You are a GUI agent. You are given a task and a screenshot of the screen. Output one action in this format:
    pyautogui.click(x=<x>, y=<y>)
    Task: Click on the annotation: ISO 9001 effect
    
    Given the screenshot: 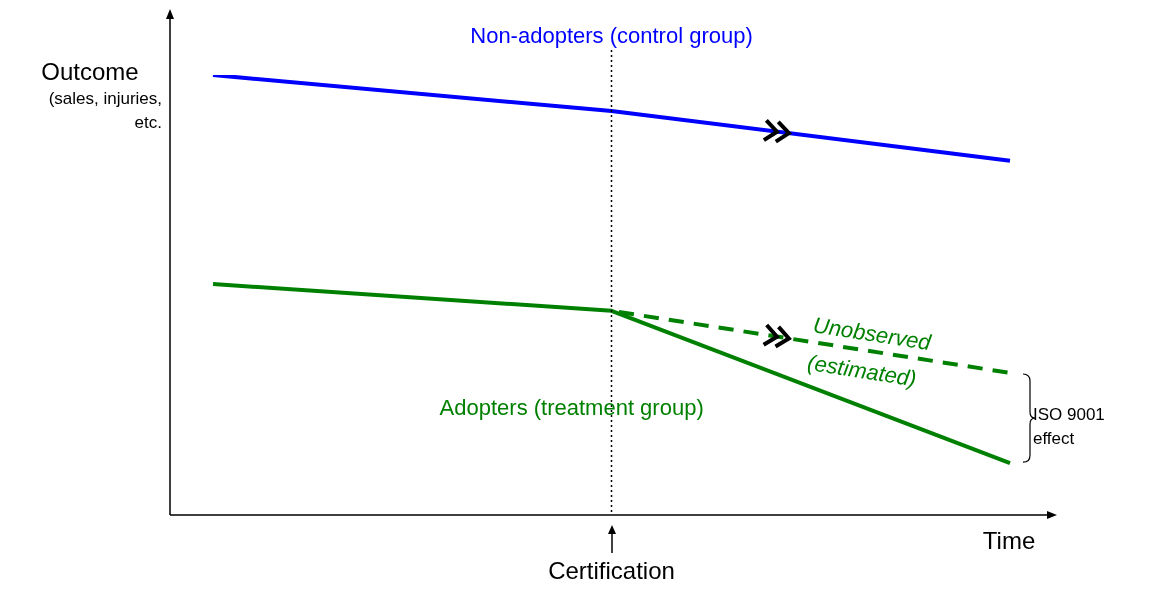 What is the action you would take?
    pyautogui.click(x=1069, y=426)
    